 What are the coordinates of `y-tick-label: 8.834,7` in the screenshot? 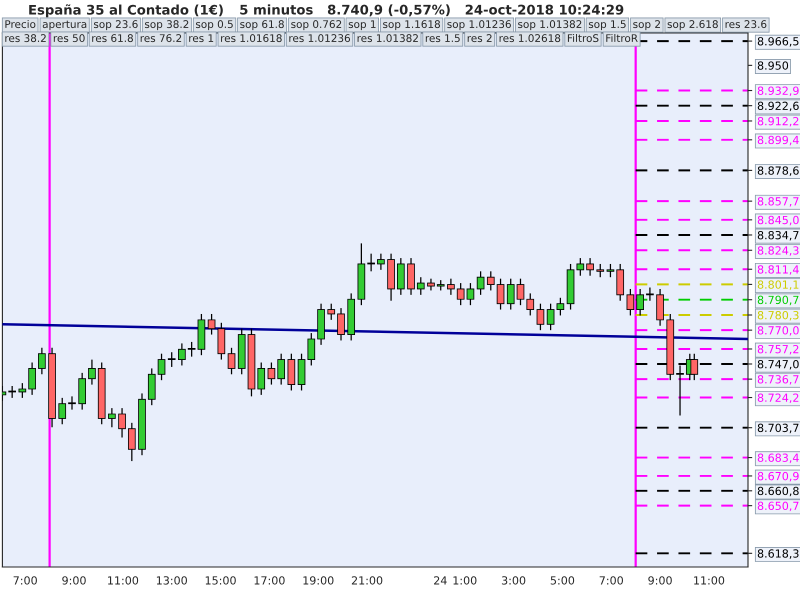 It's located at (778, 235).